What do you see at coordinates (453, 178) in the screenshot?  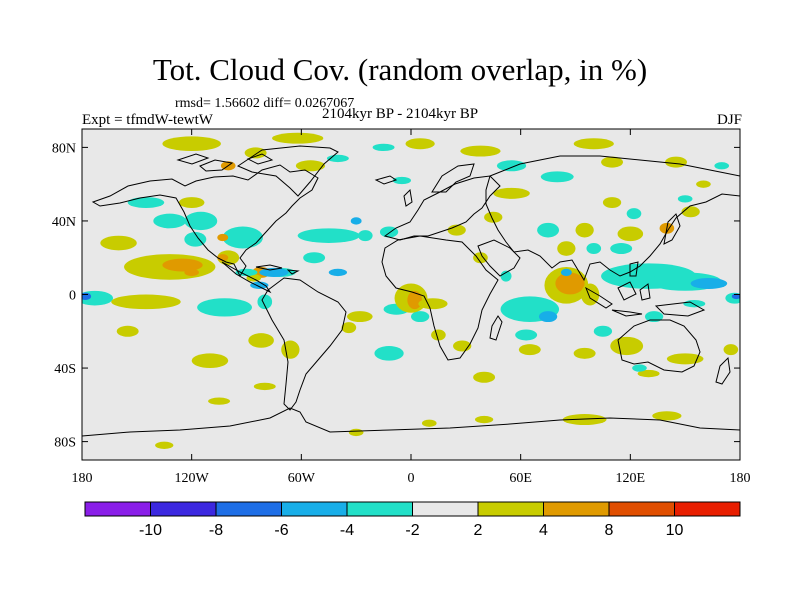 I see `coastline-scandinavia` at bounding box center [453, 178].